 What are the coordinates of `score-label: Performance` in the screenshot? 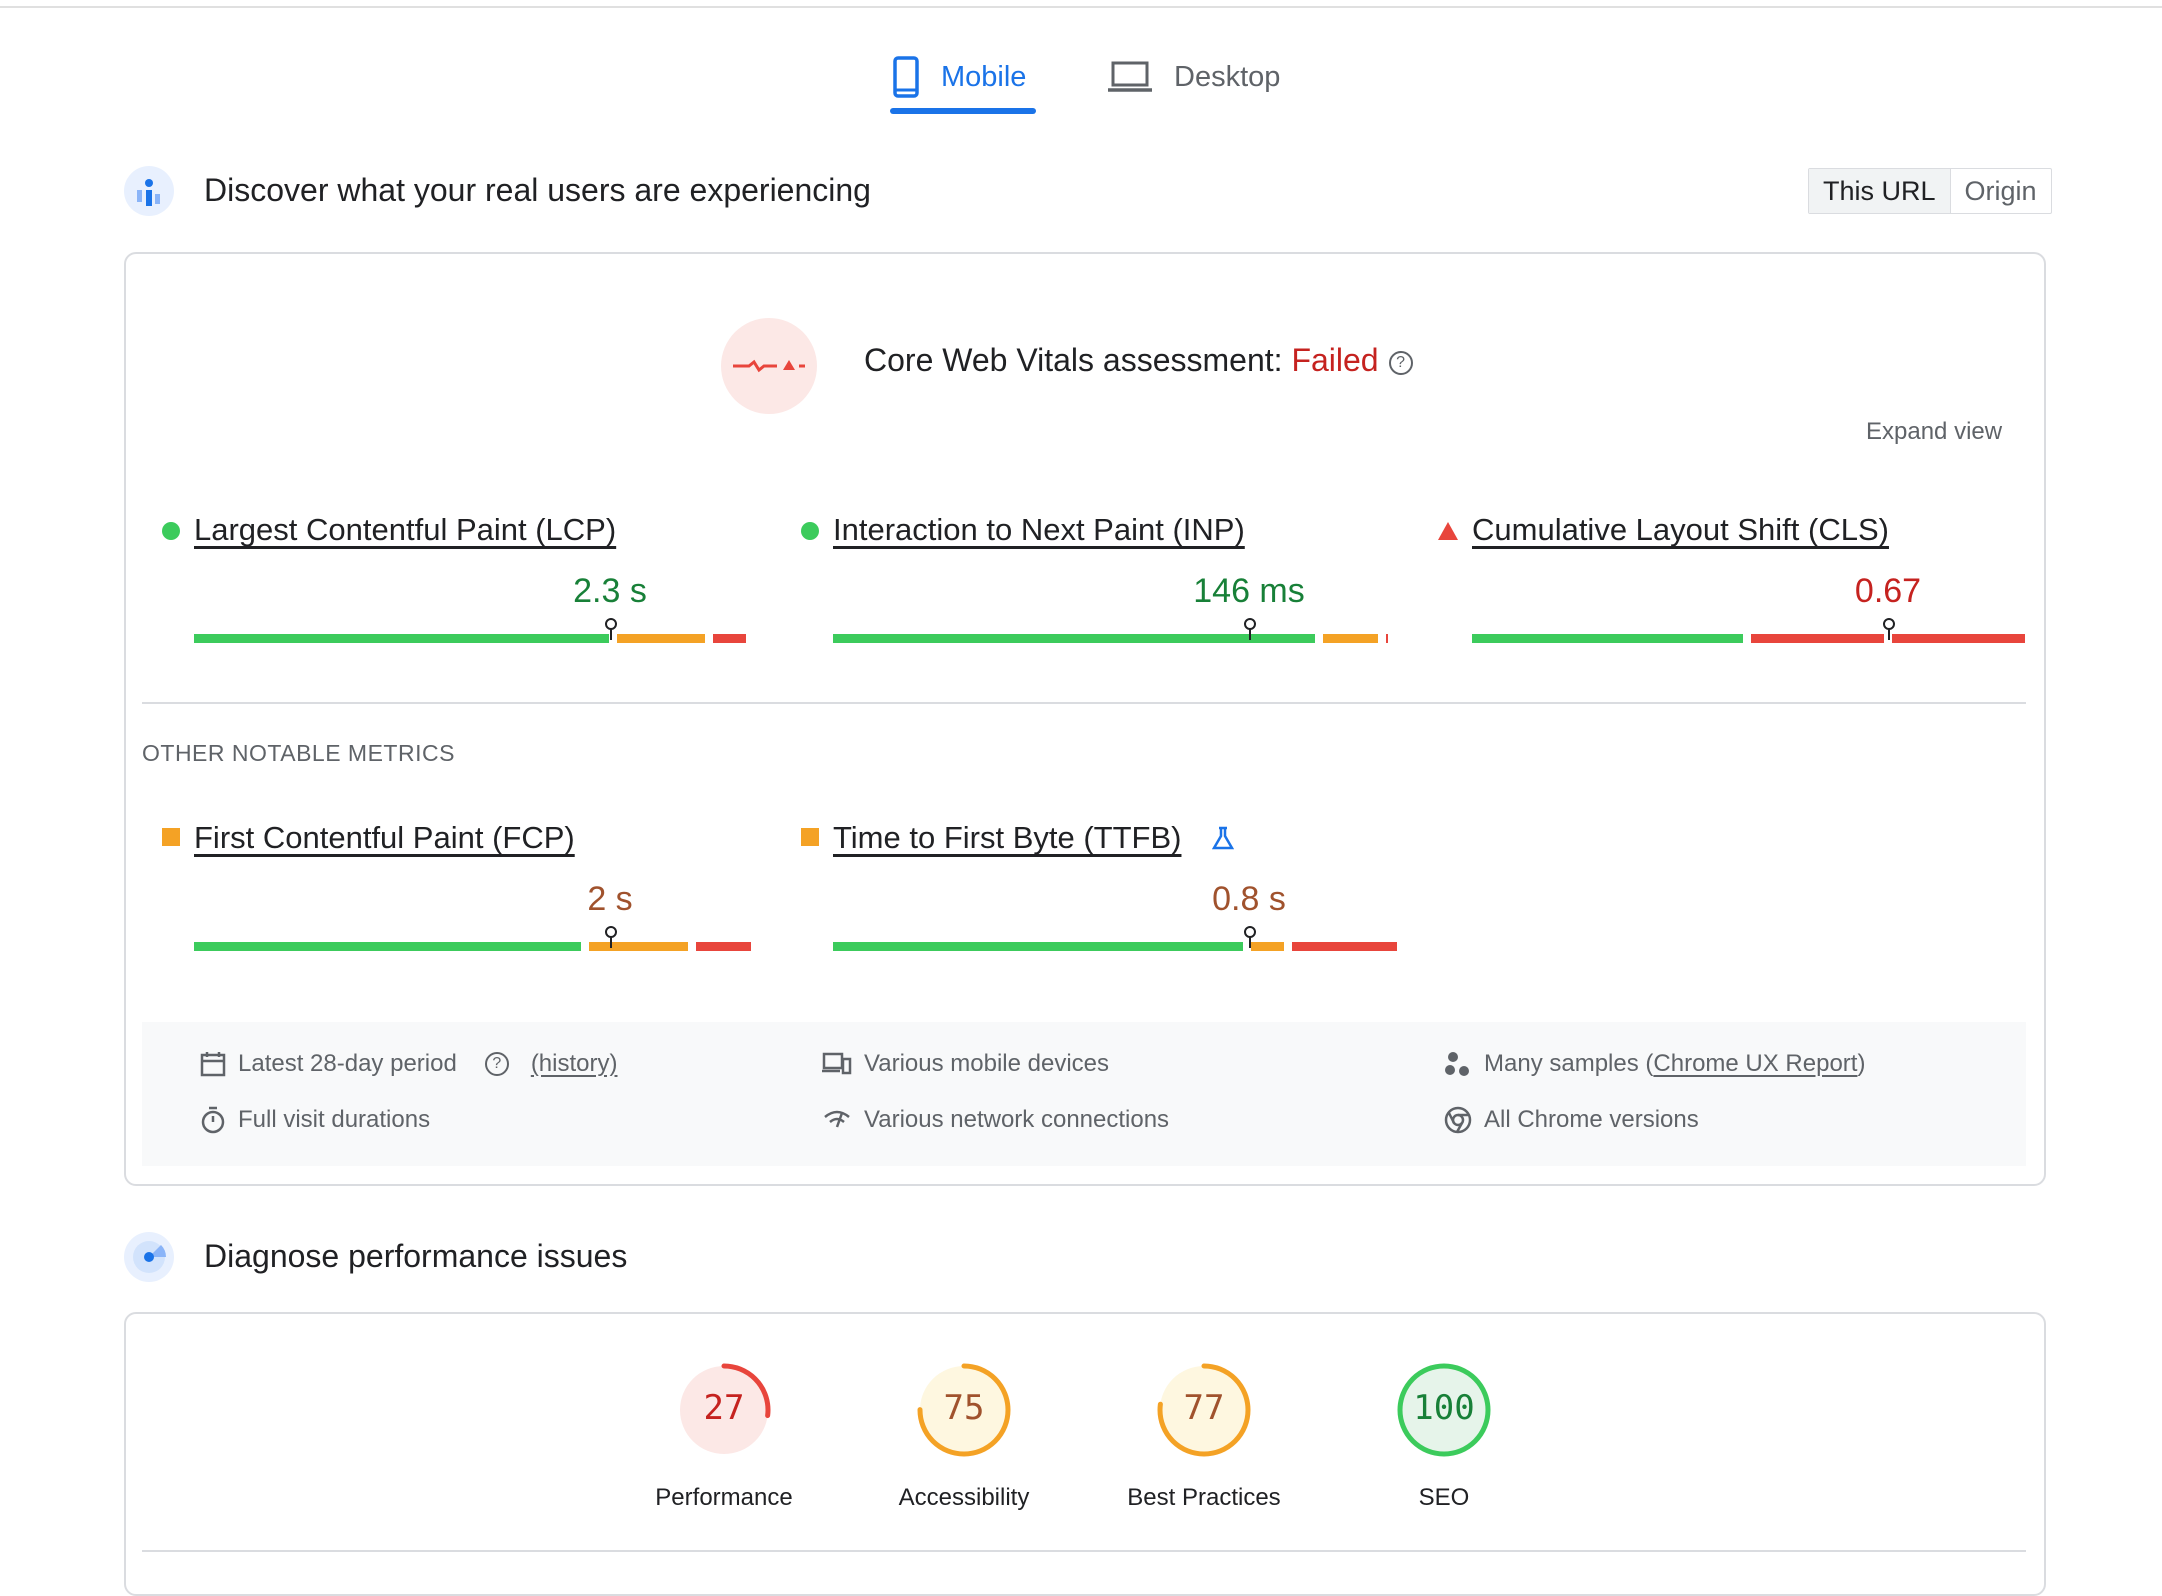 It's located at (724, 1497).